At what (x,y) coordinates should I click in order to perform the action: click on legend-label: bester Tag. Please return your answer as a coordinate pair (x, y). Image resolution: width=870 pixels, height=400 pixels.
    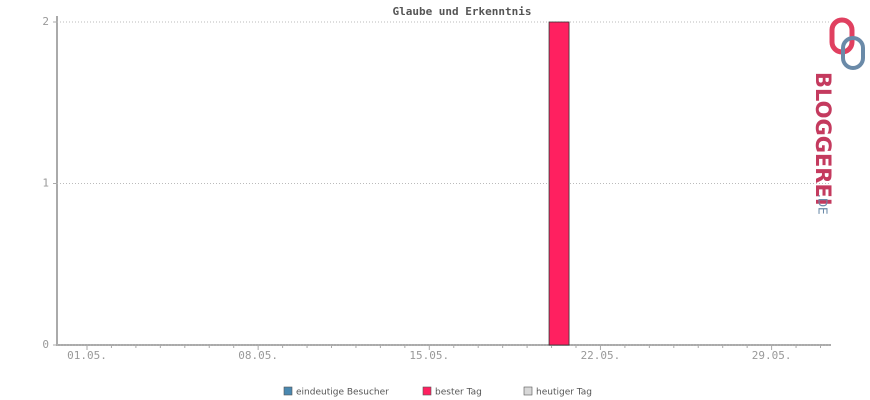
    Looking at the image, I should click on (458, 393).